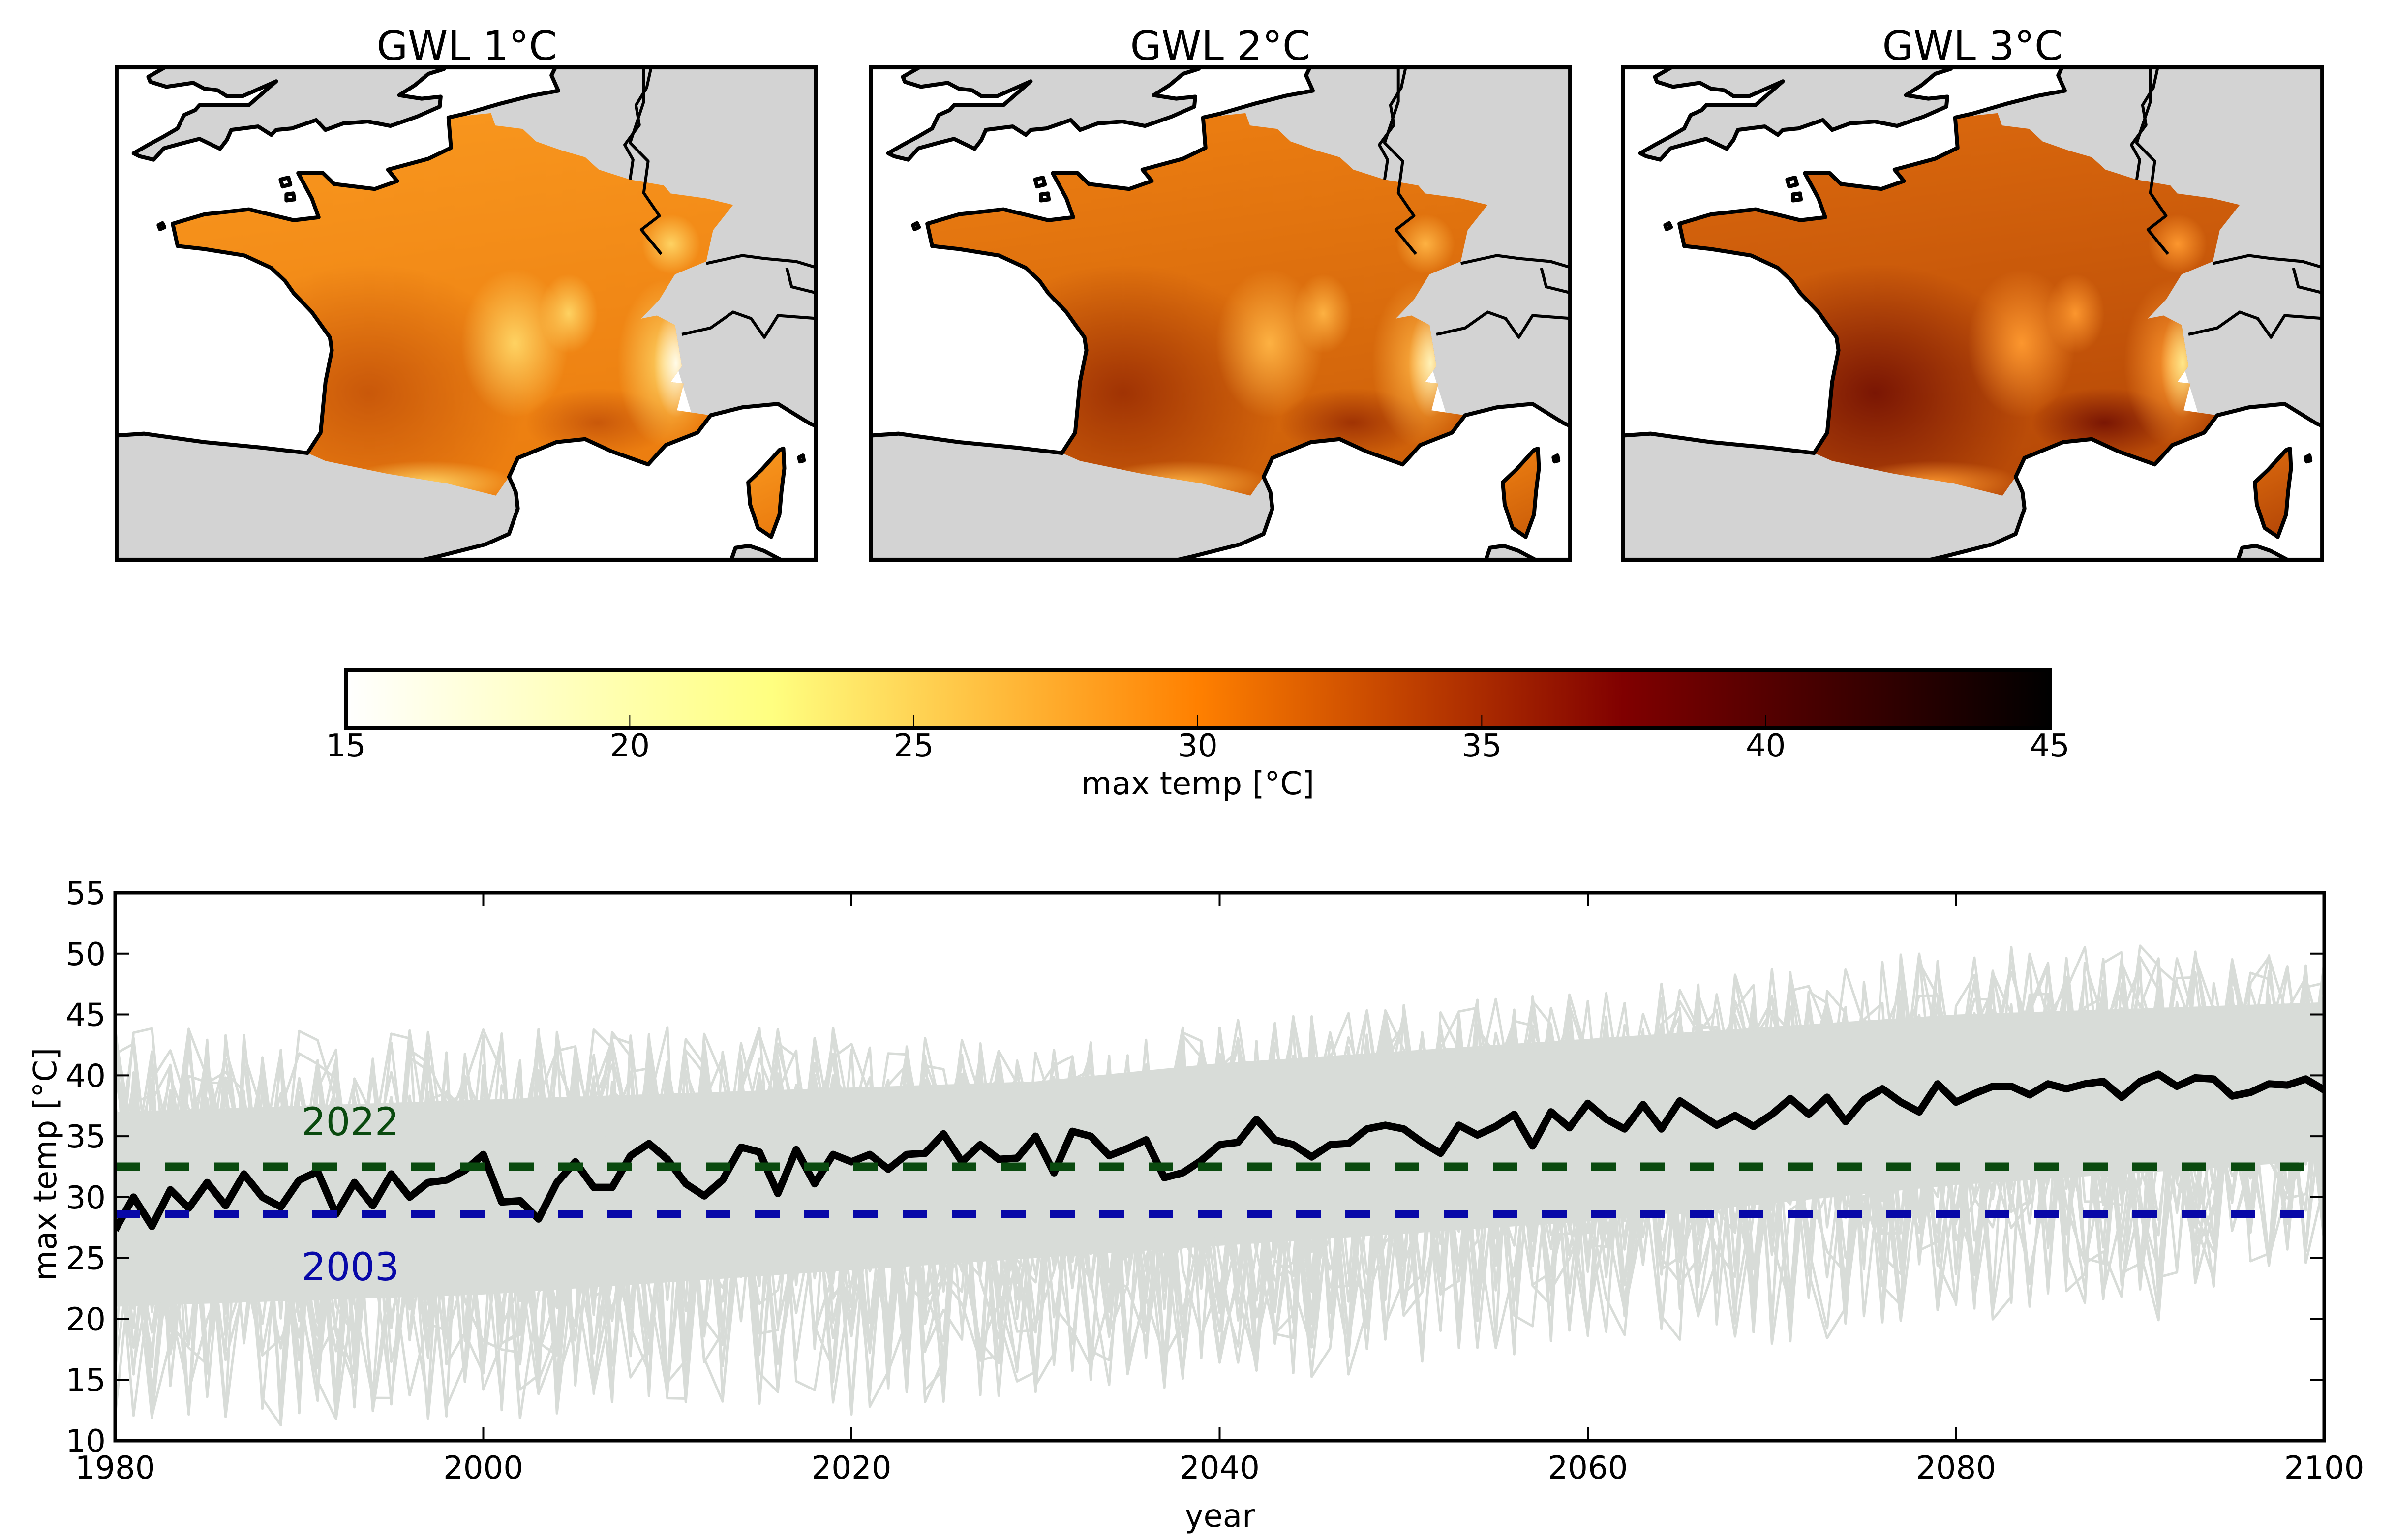 This screenshot has height=1540, width=2395. I want to click on colorbar-tick-label: 15, so click(345, 746).